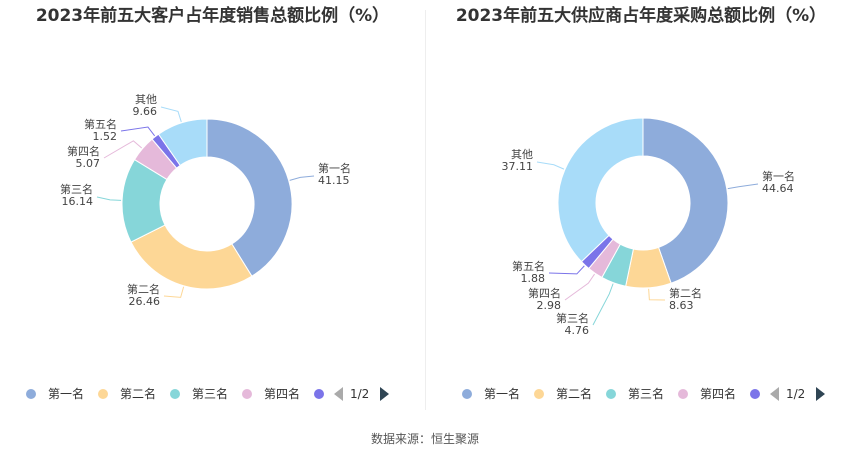  What do you see at coordinates (425, 210) in the screenshot?
I see `panel-divider` at bounding box center [425, 210].